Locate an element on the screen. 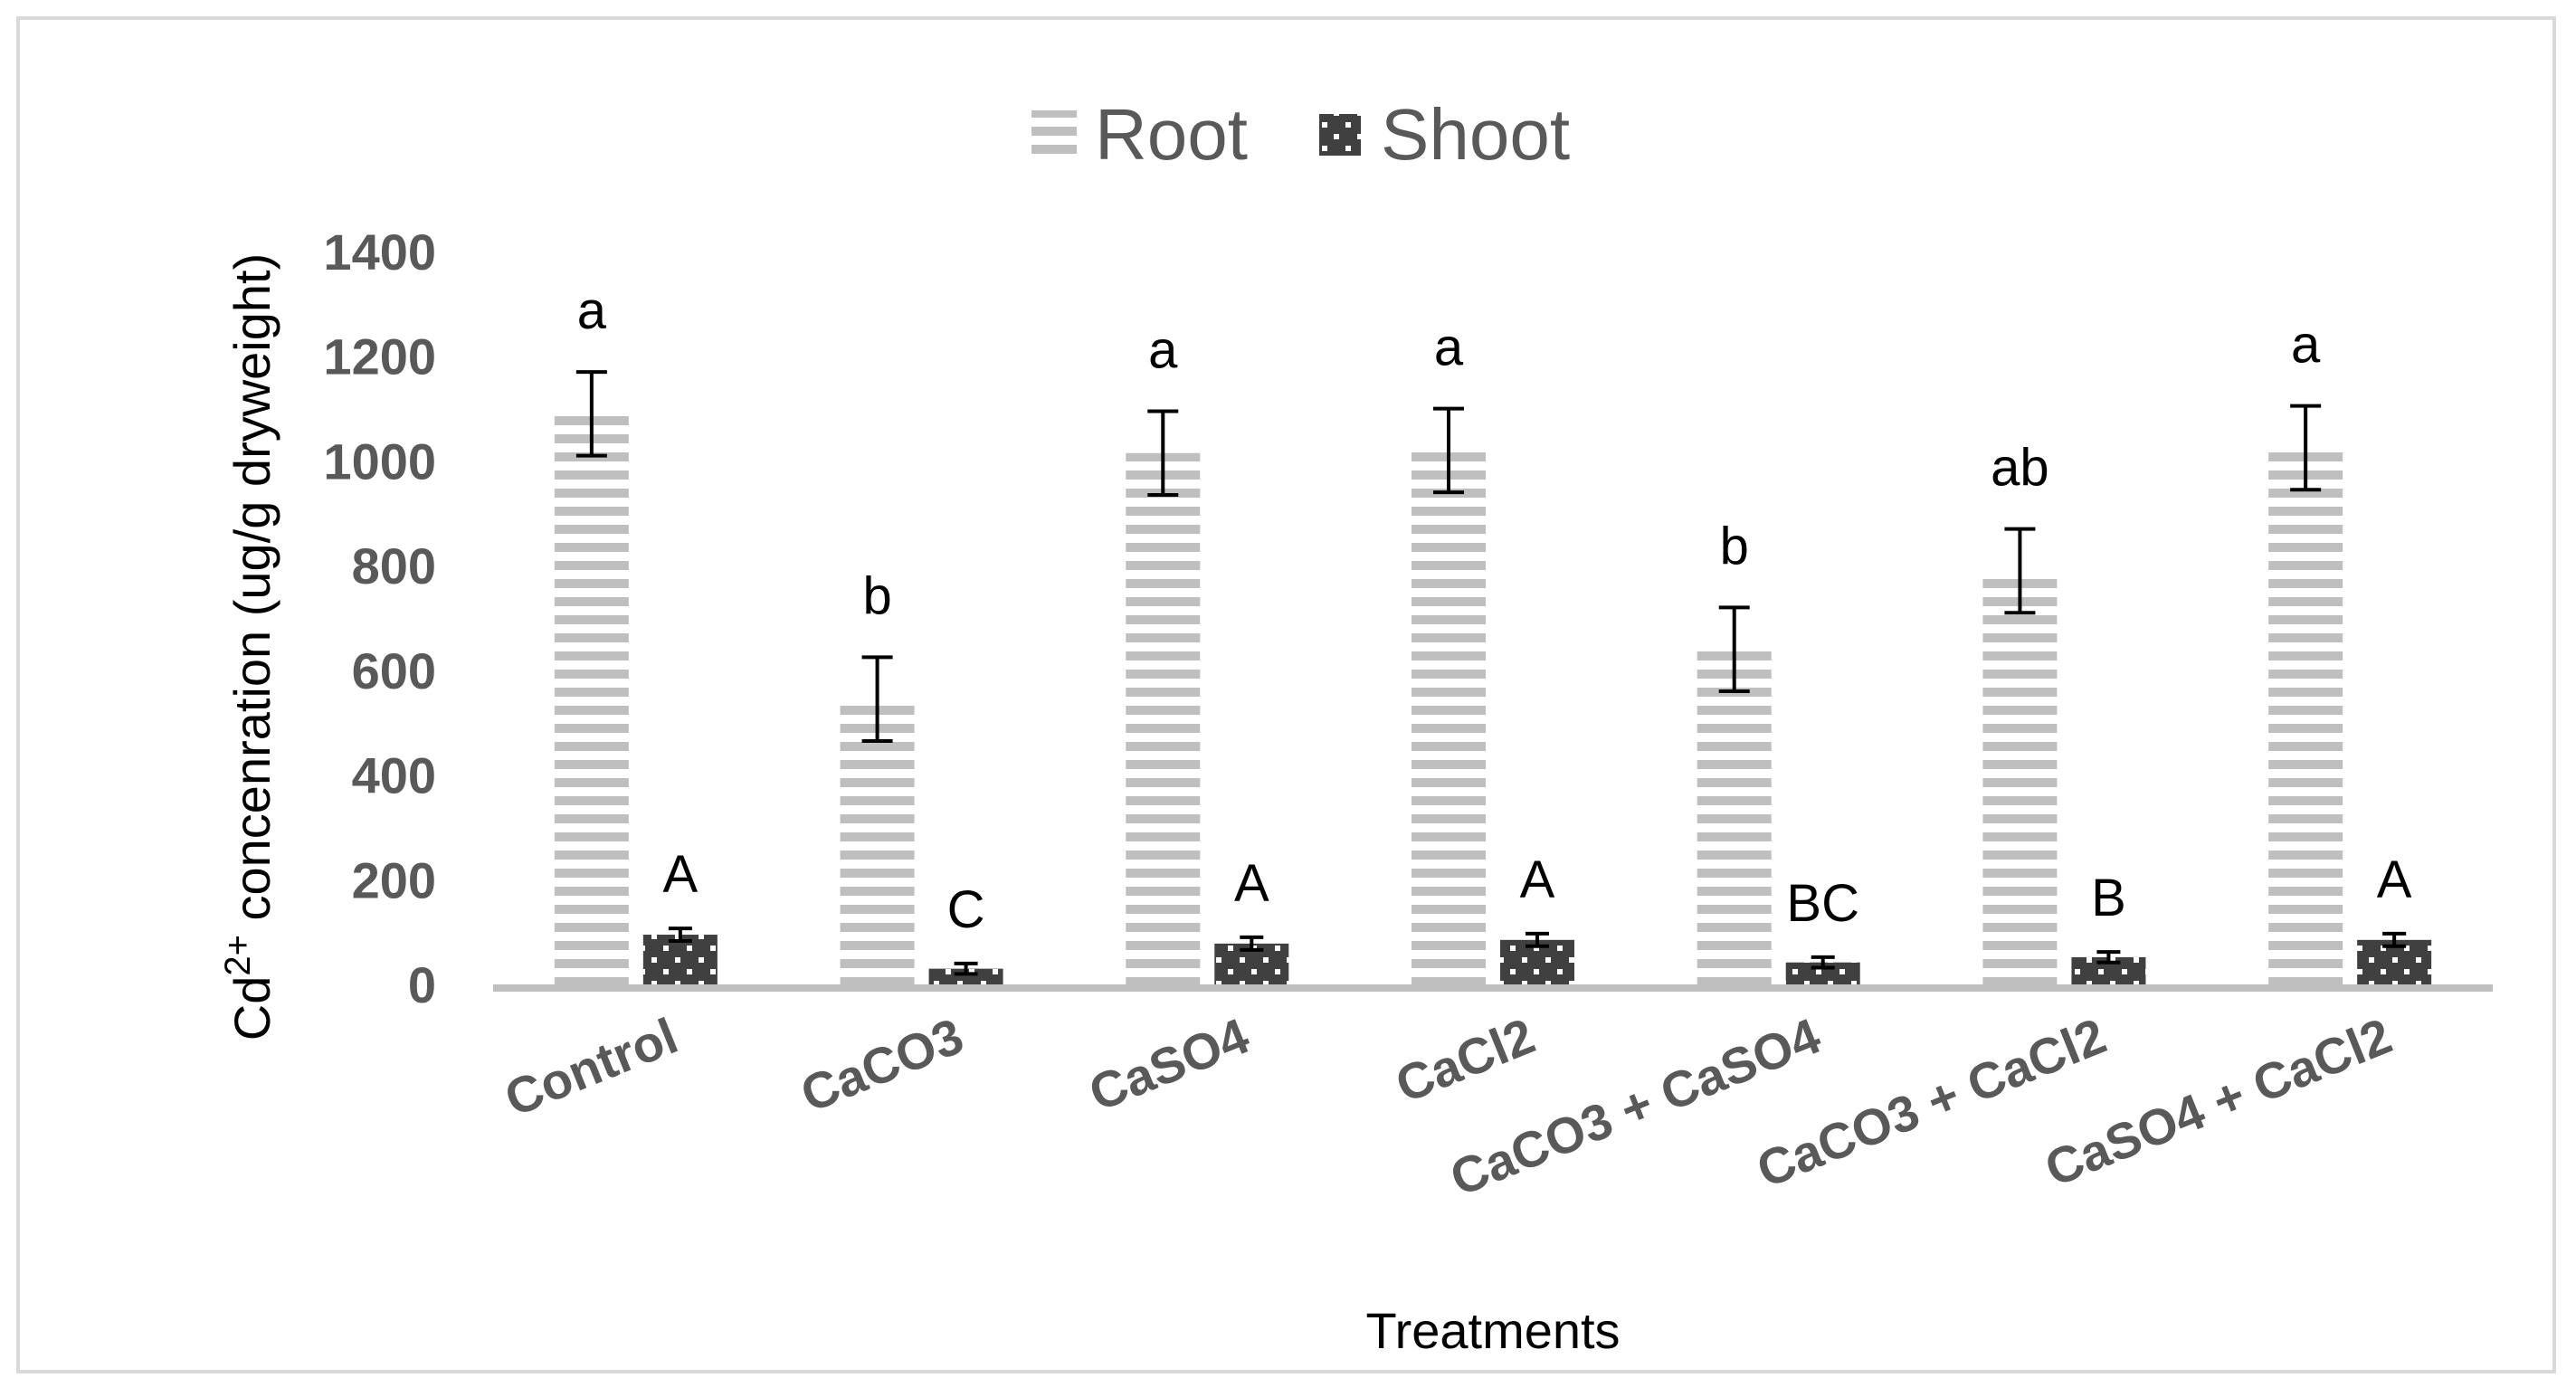 The image size is (2576, 1397). y-tick-labels: 0 200 400 600 800 1000 1200 1400 is located at coordinates (379, 618).